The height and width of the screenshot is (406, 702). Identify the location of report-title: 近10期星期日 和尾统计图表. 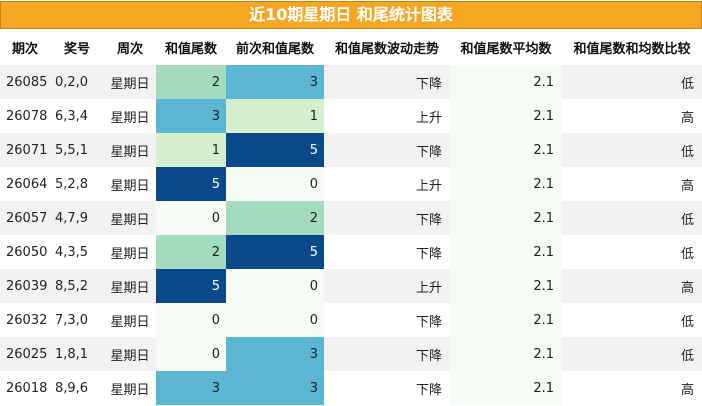
(351, 15).